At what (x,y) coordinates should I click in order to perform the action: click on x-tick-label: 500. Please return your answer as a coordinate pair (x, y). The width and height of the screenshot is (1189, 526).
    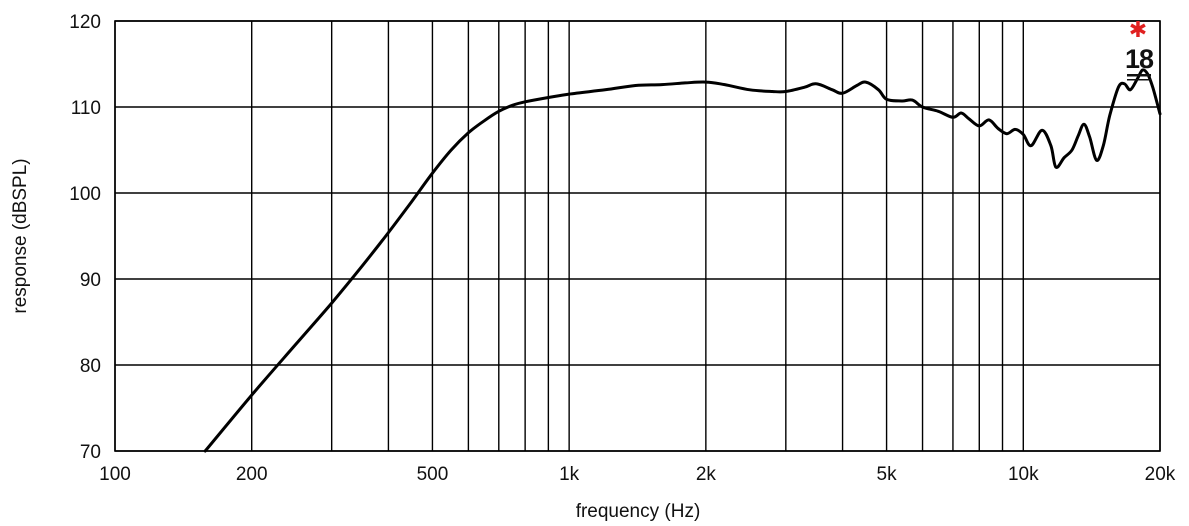
    Looking at the image, I should click on (433, 474).